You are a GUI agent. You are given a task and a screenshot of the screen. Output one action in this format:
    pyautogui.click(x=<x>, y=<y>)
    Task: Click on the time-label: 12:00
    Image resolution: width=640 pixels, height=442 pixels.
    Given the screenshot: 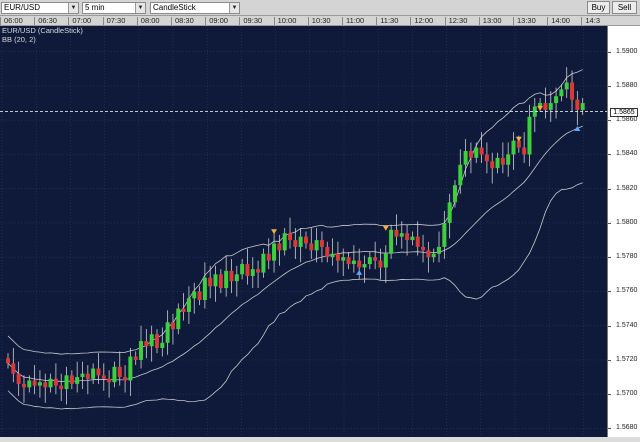 What is the action you would take?
    pyautogui.click(x=424, y=20)
    